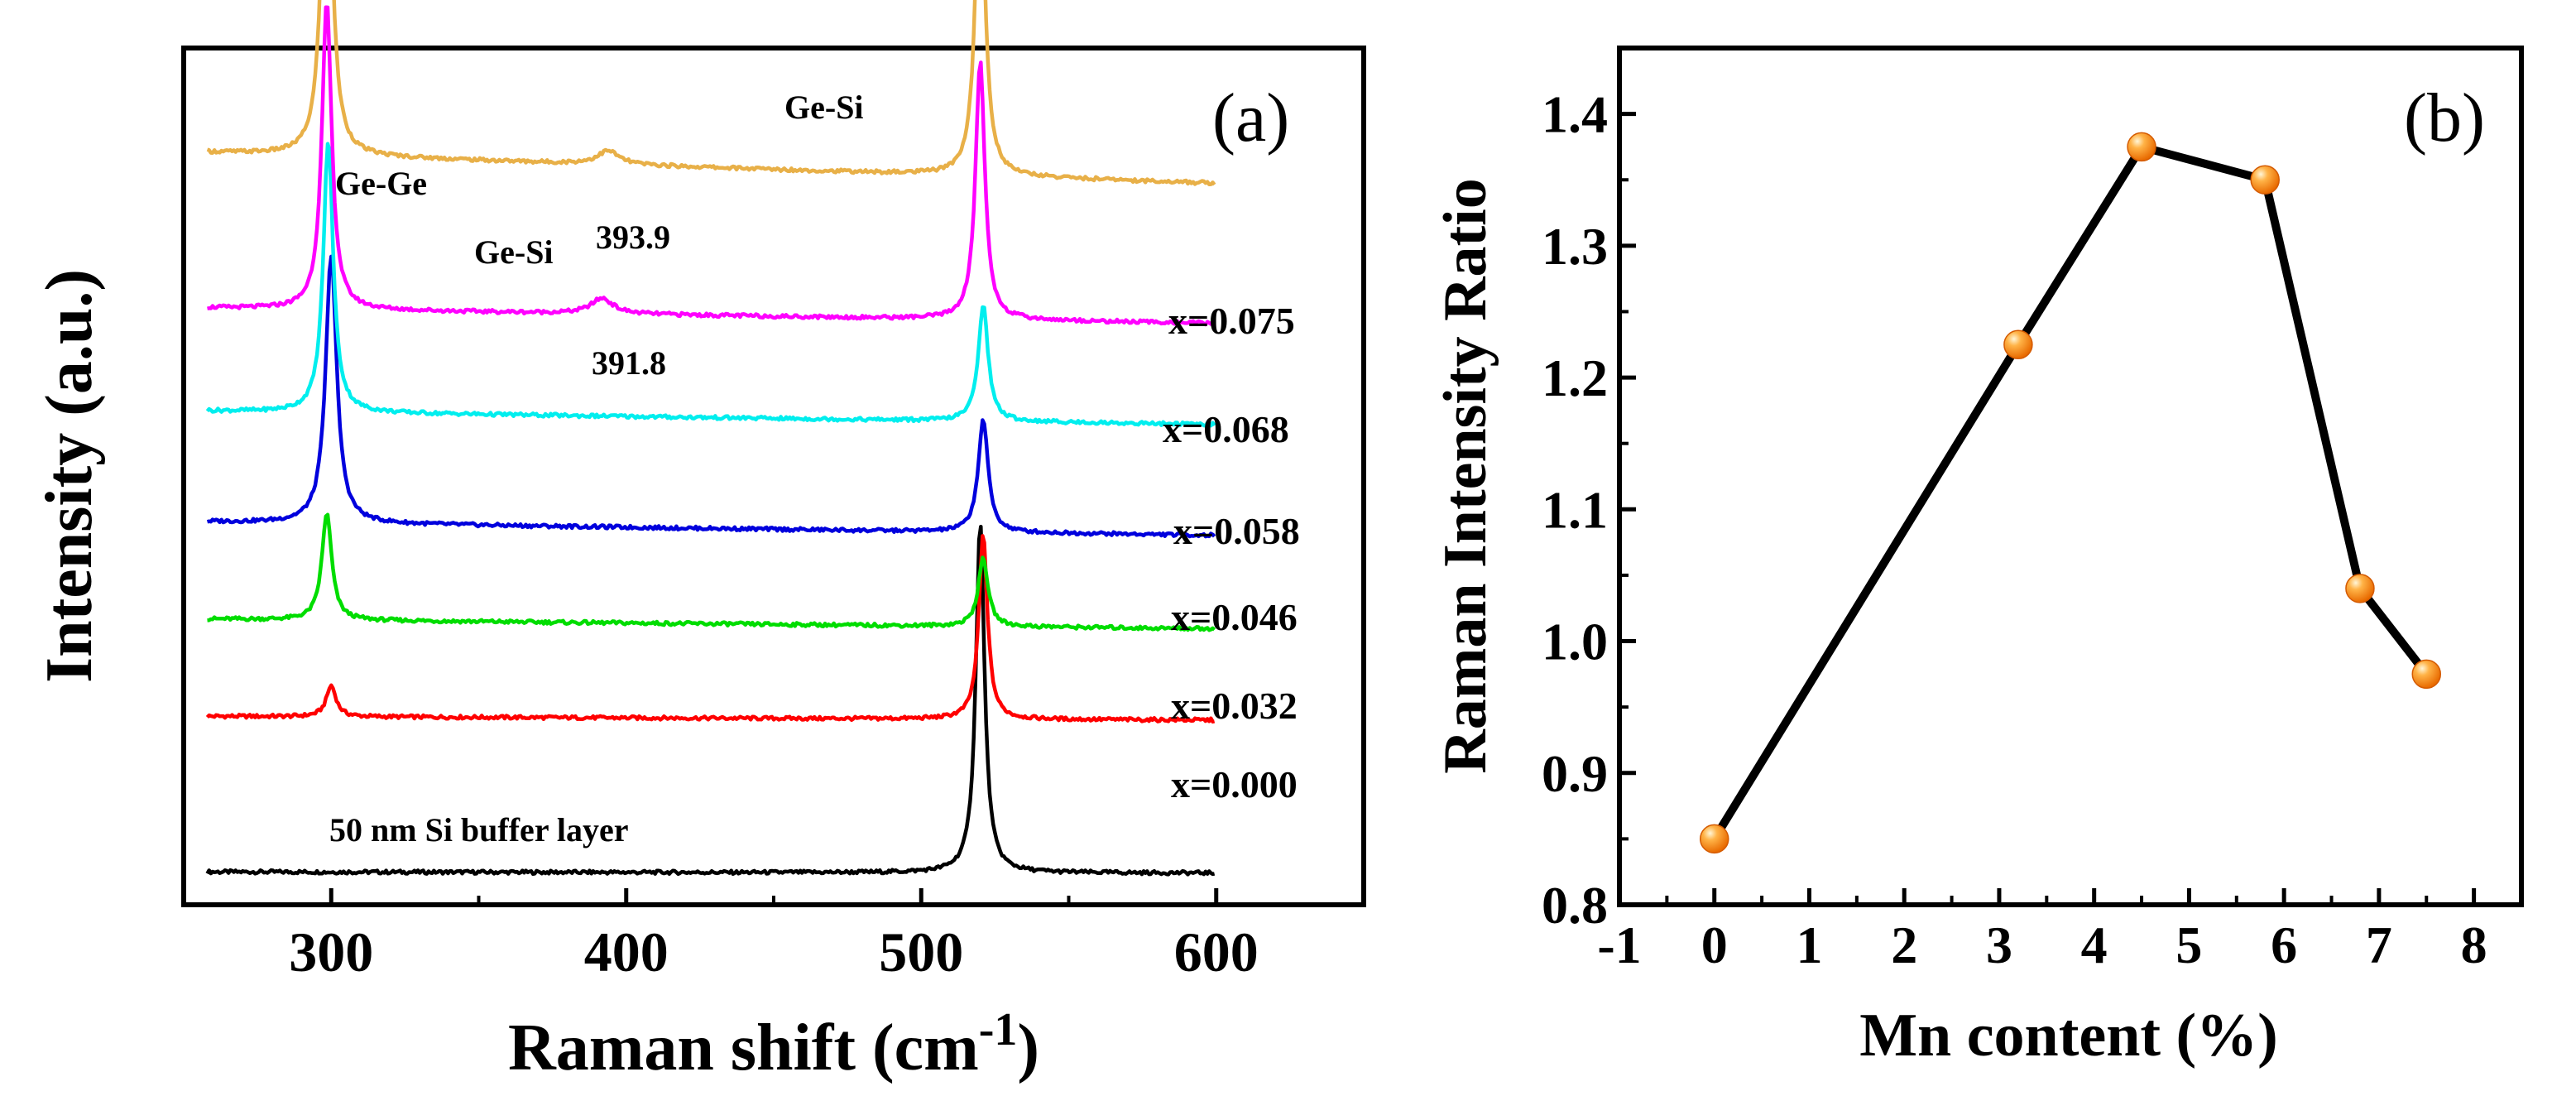 The height and width of the screenshot is (1120, 2576). I want to click on panel-a-x-ticks: 300 400 500 600, so click(774, 936).